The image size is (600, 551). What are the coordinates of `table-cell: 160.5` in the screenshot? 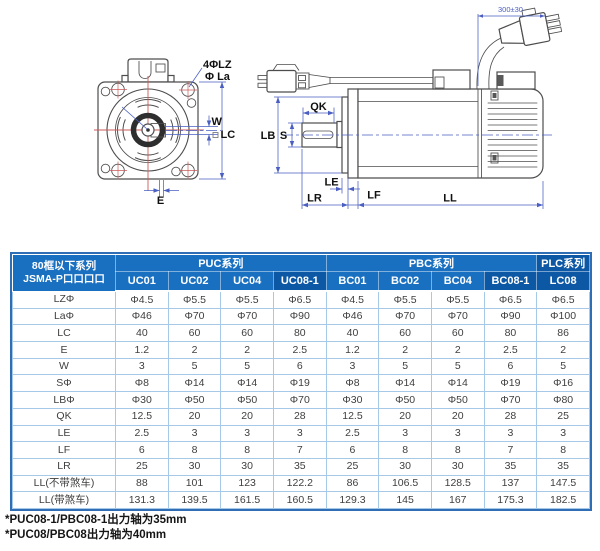 It's located at (299, 500).